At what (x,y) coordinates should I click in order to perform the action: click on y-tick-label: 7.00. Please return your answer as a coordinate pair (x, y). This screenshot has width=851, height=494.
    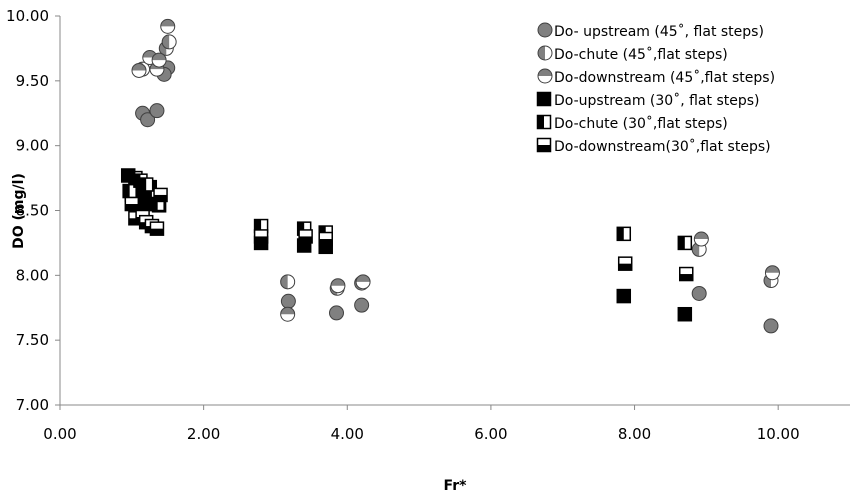
    Looking at the image, I should click on (32, 405).